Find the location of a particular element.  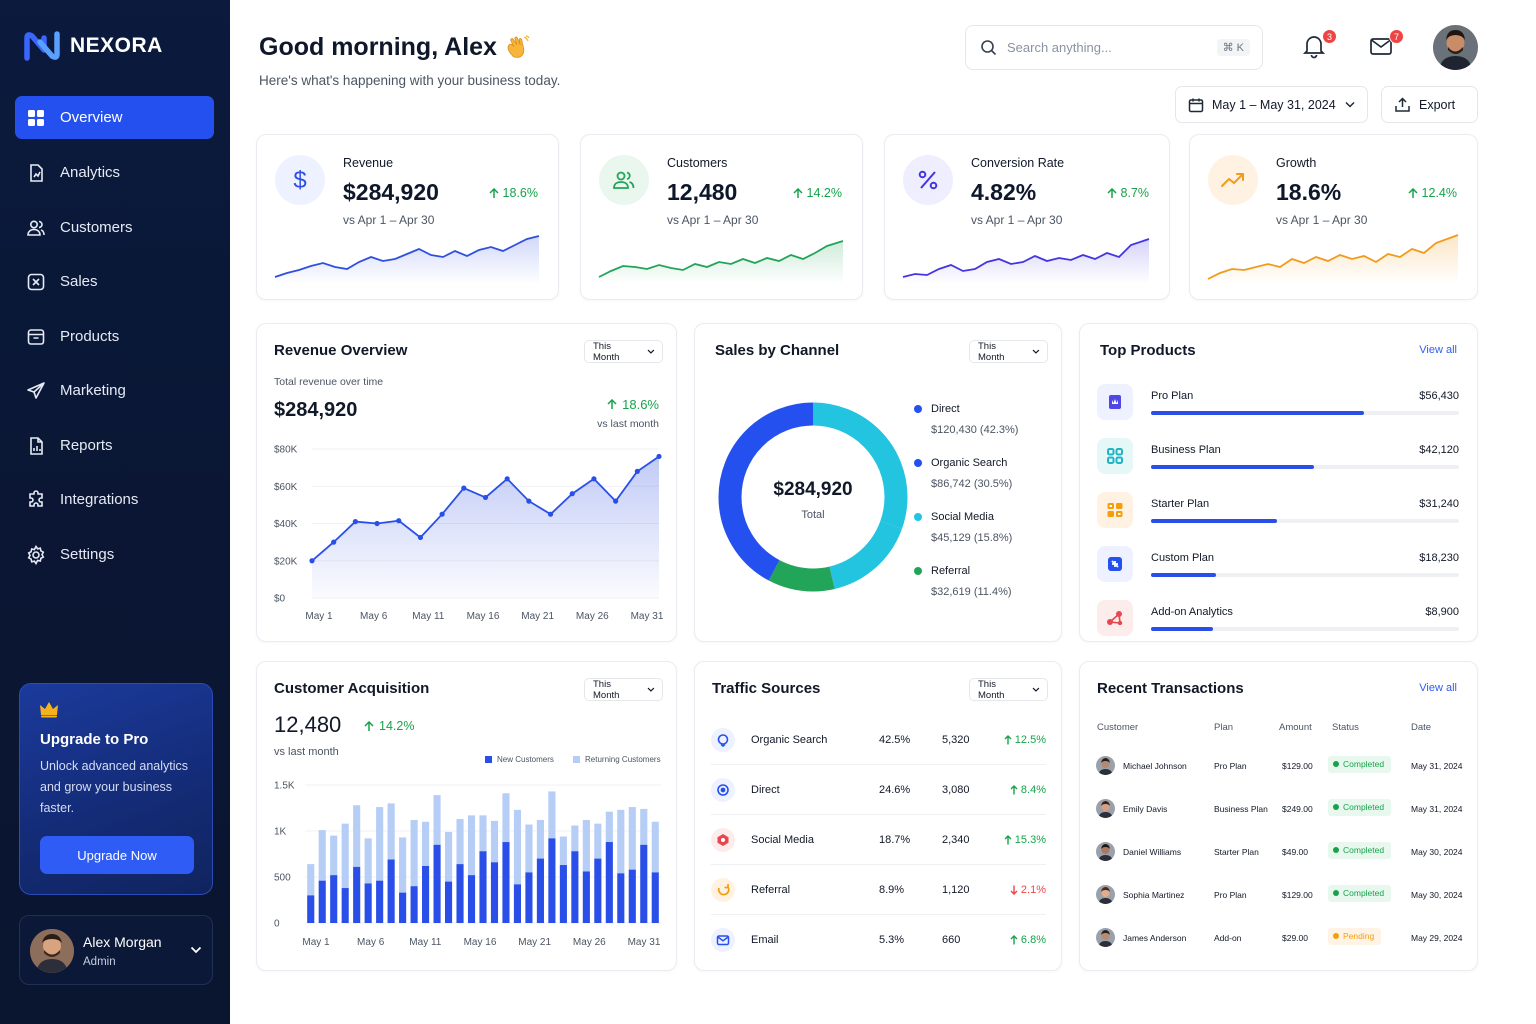

chevron-down-icon is located at coordinates (196, 950).